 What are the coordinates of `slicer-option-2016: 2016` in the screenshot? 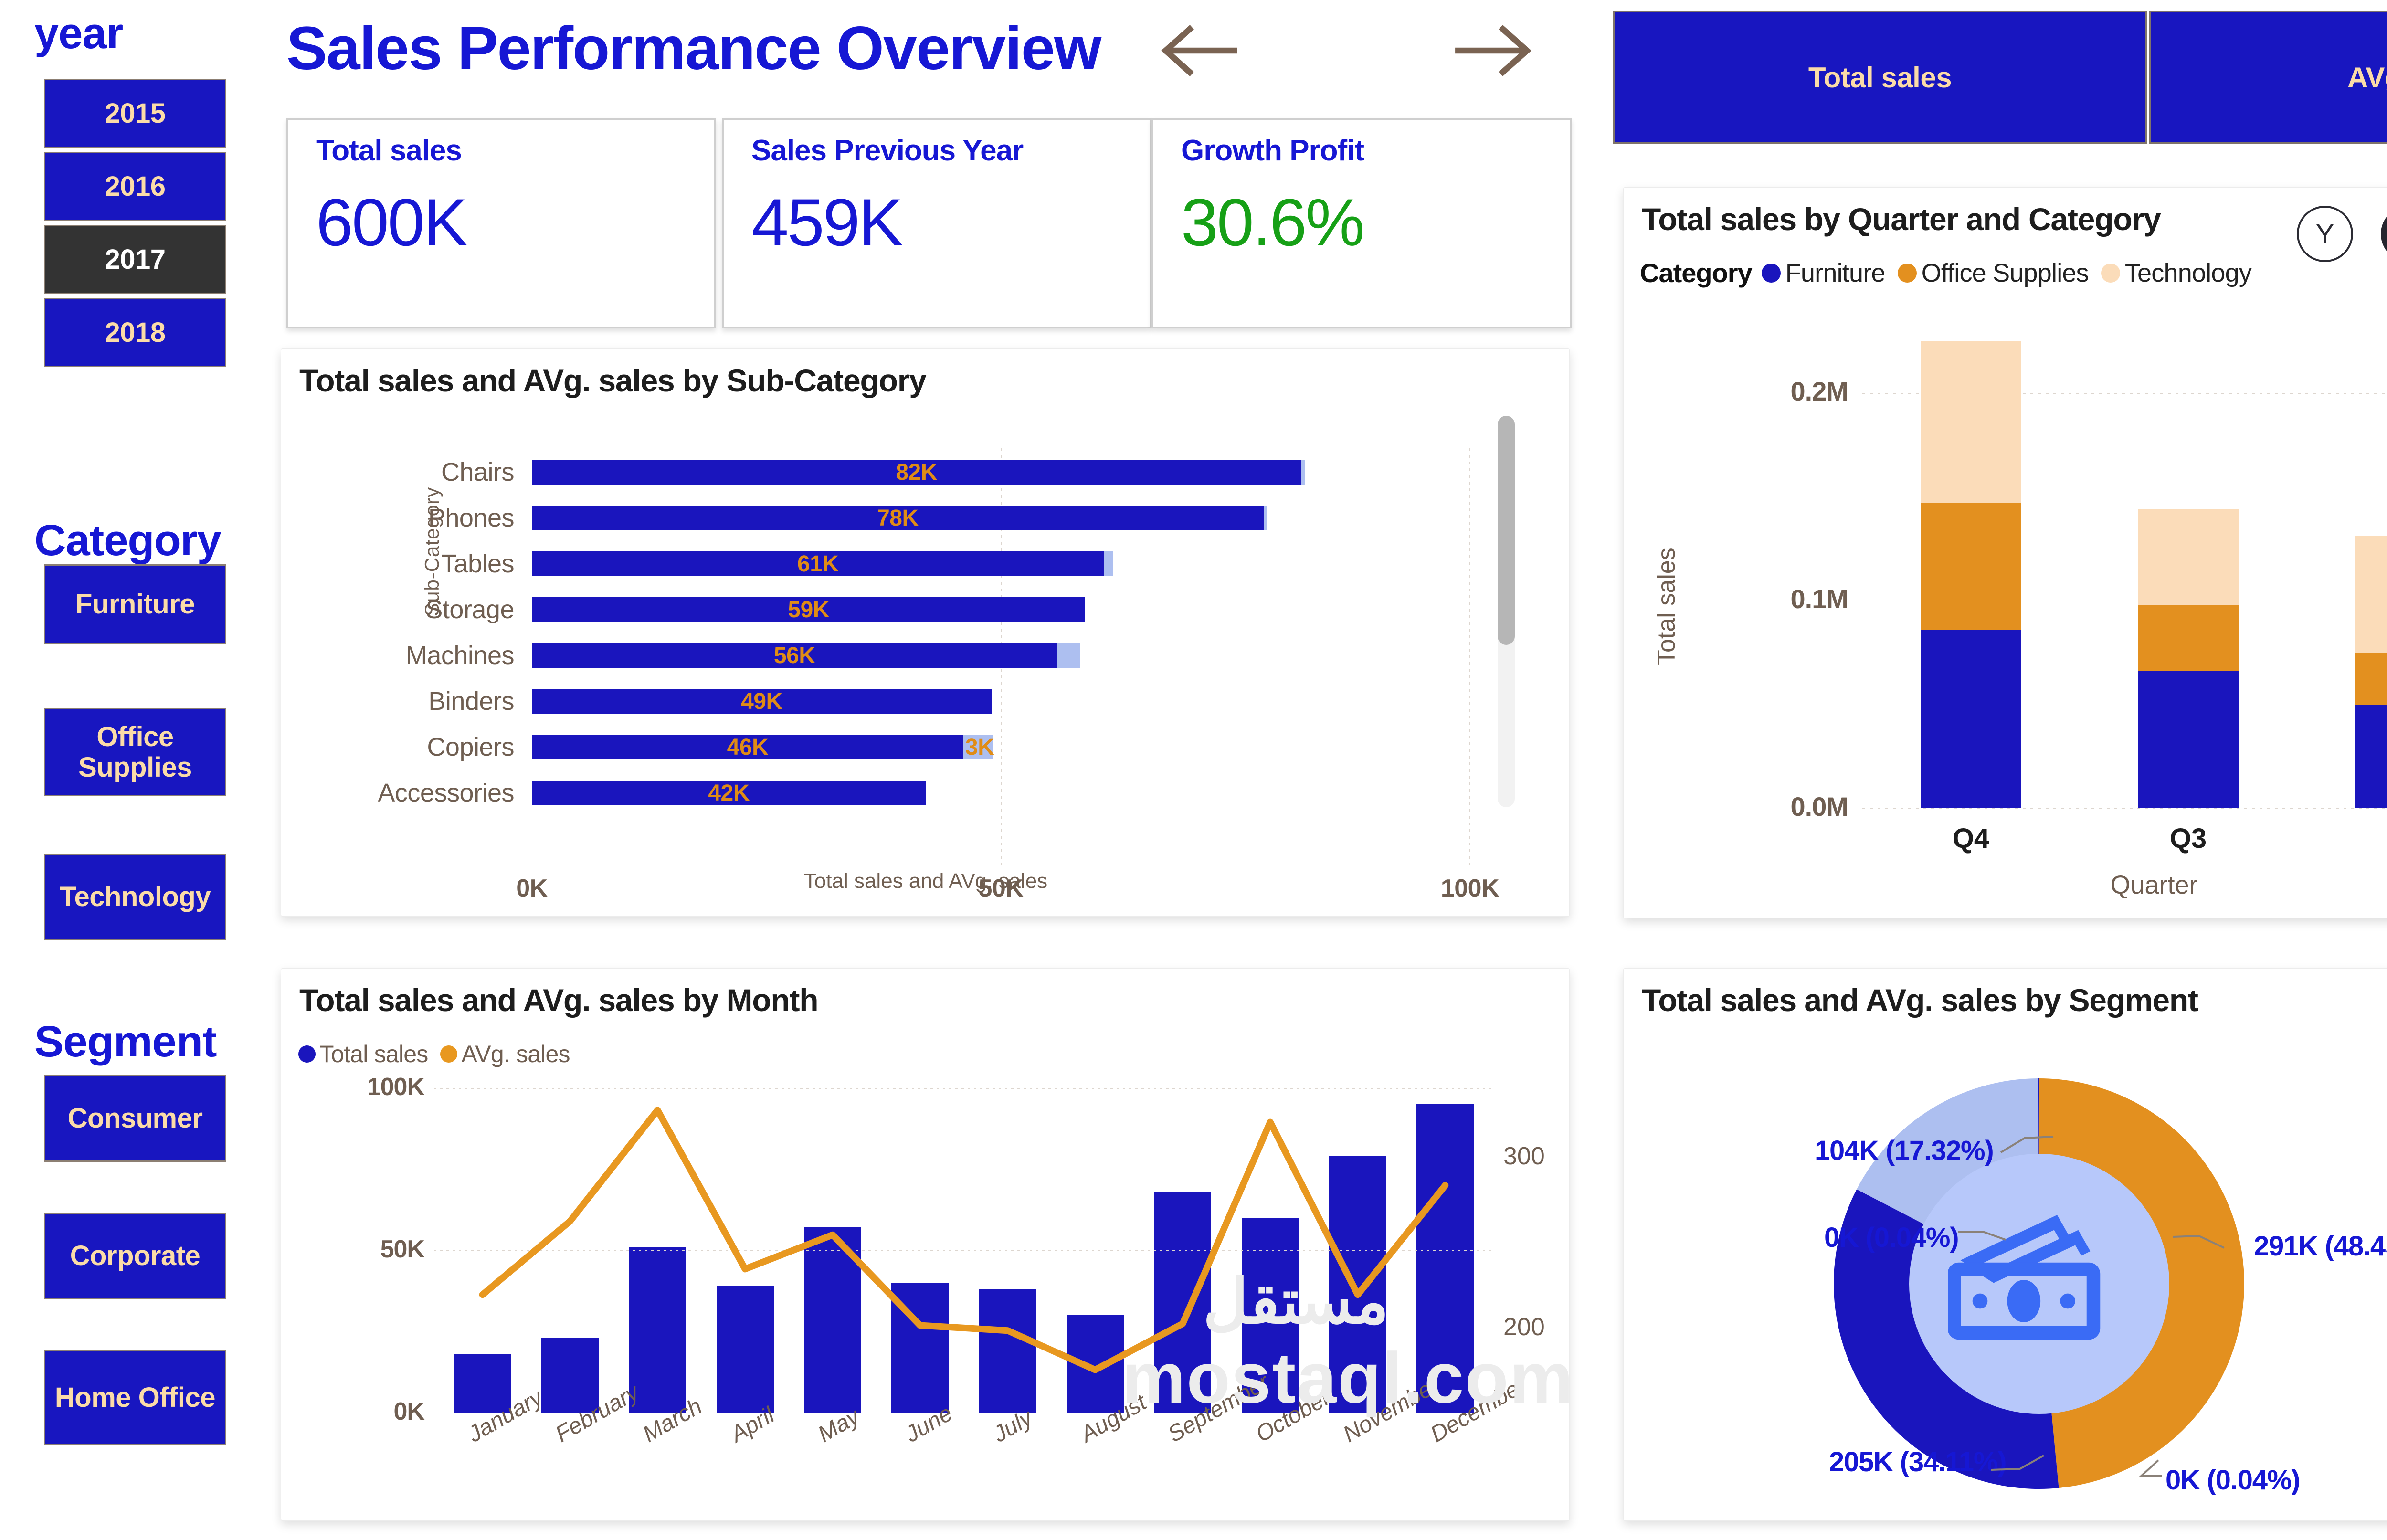 It's located at (135, 186).